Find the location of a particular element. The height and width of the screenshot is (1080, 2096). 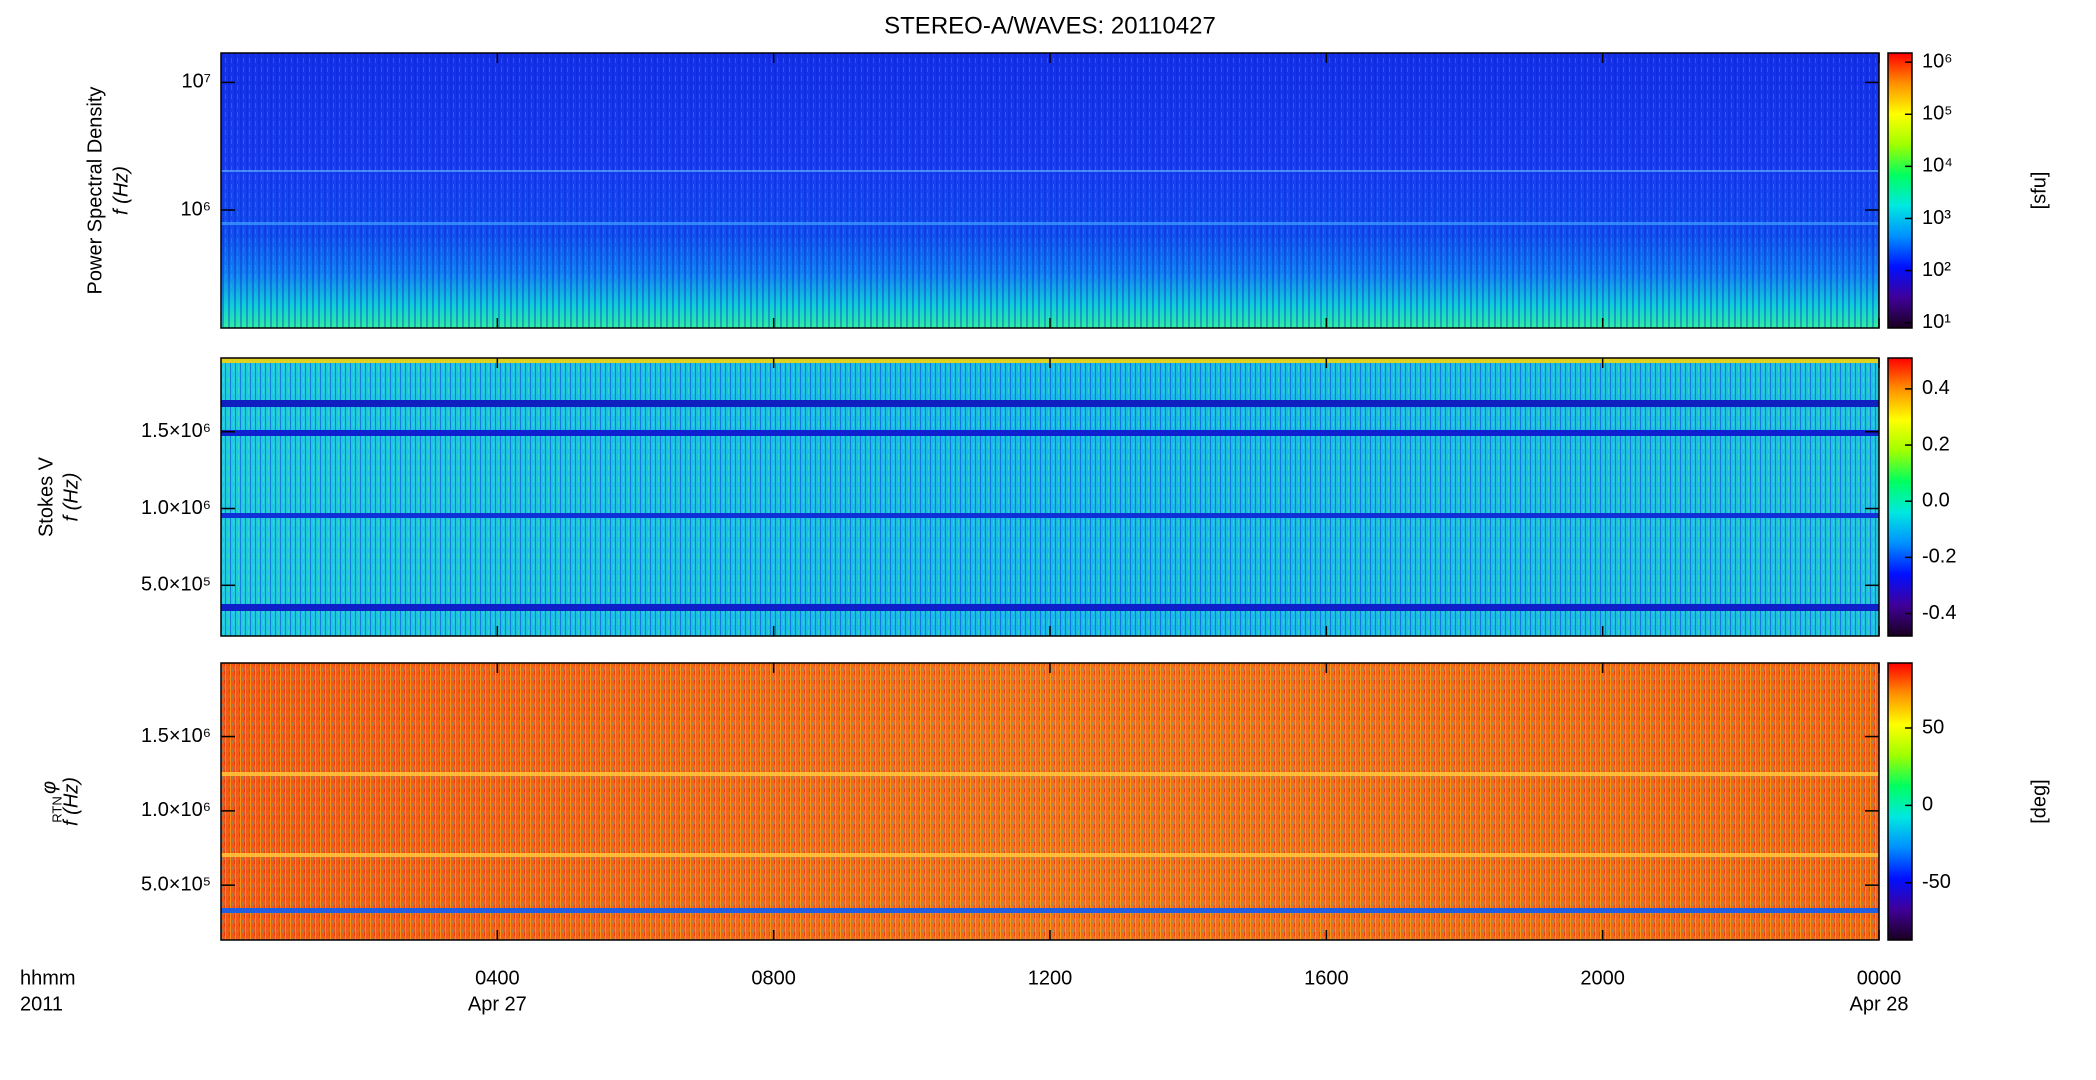

x-tick-label: 0800 is located at coordinates (773, 978).